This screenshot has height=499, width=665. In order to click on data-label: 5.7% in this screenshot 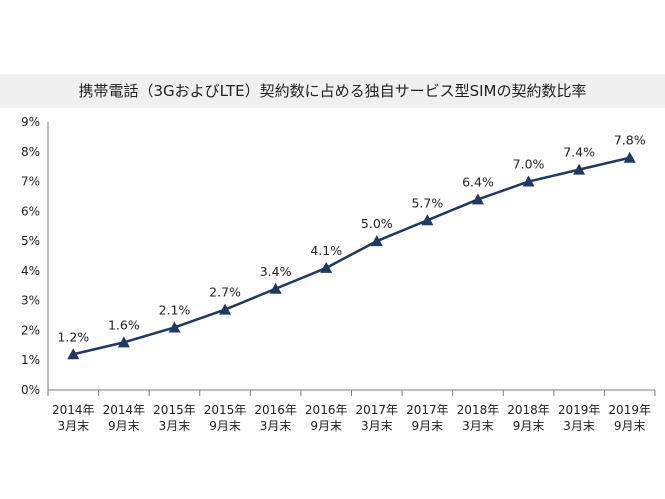, I will do `click(427, 202)`.